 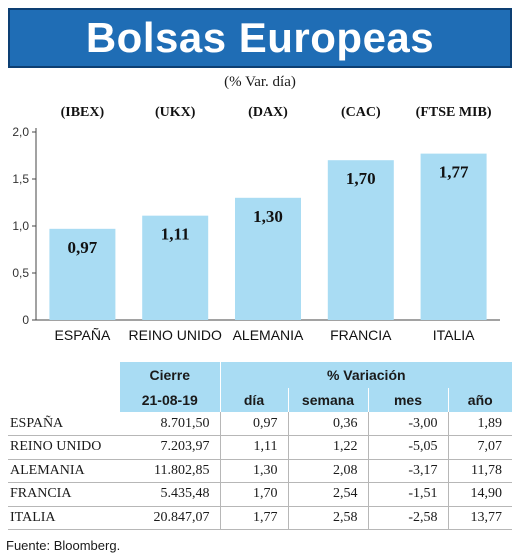 What do you see at coordinates (253, 400) in the screenshot?
I see `header-dia: día` at bounding box center [253, 400].